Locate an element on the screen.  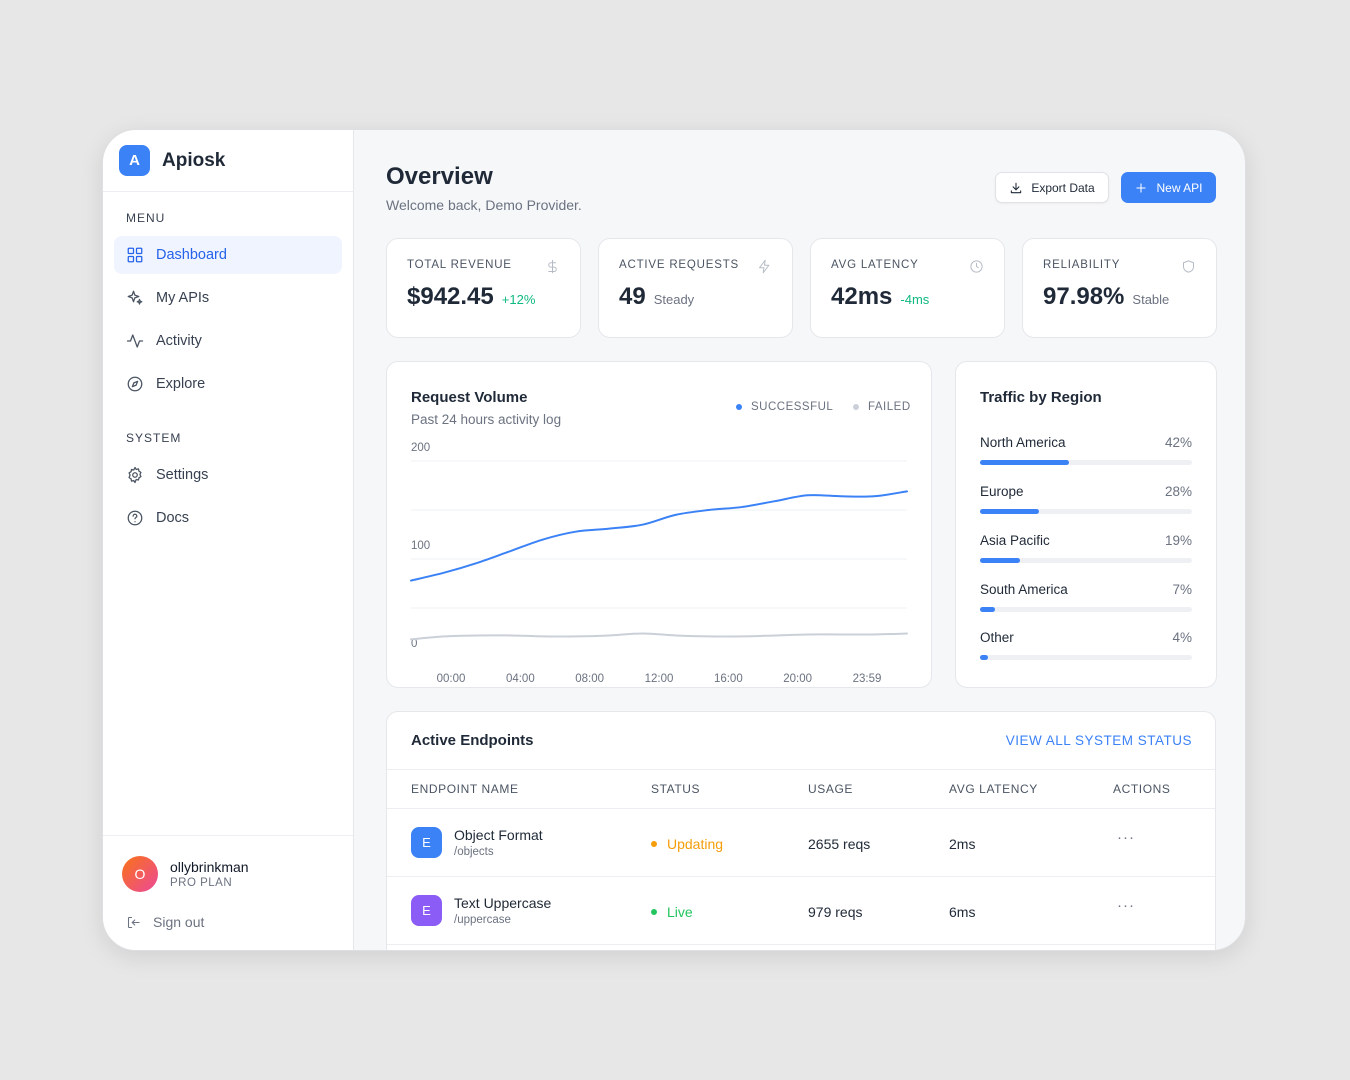
region-pct: 19% is located at coordinates (1178, 540).